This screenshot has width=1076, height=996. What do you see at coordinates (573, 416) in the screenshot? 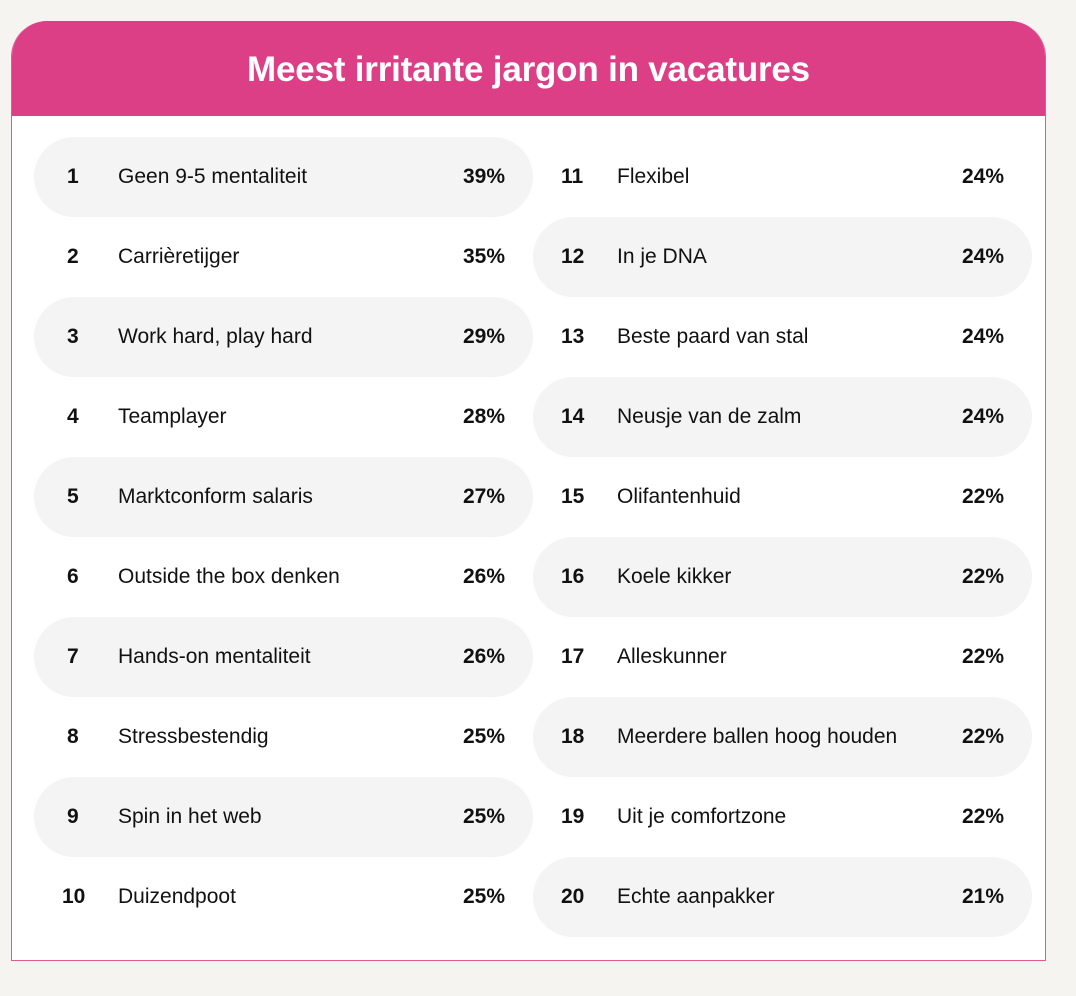
I see `row-rank: 14` at bounding box center [573, 416].